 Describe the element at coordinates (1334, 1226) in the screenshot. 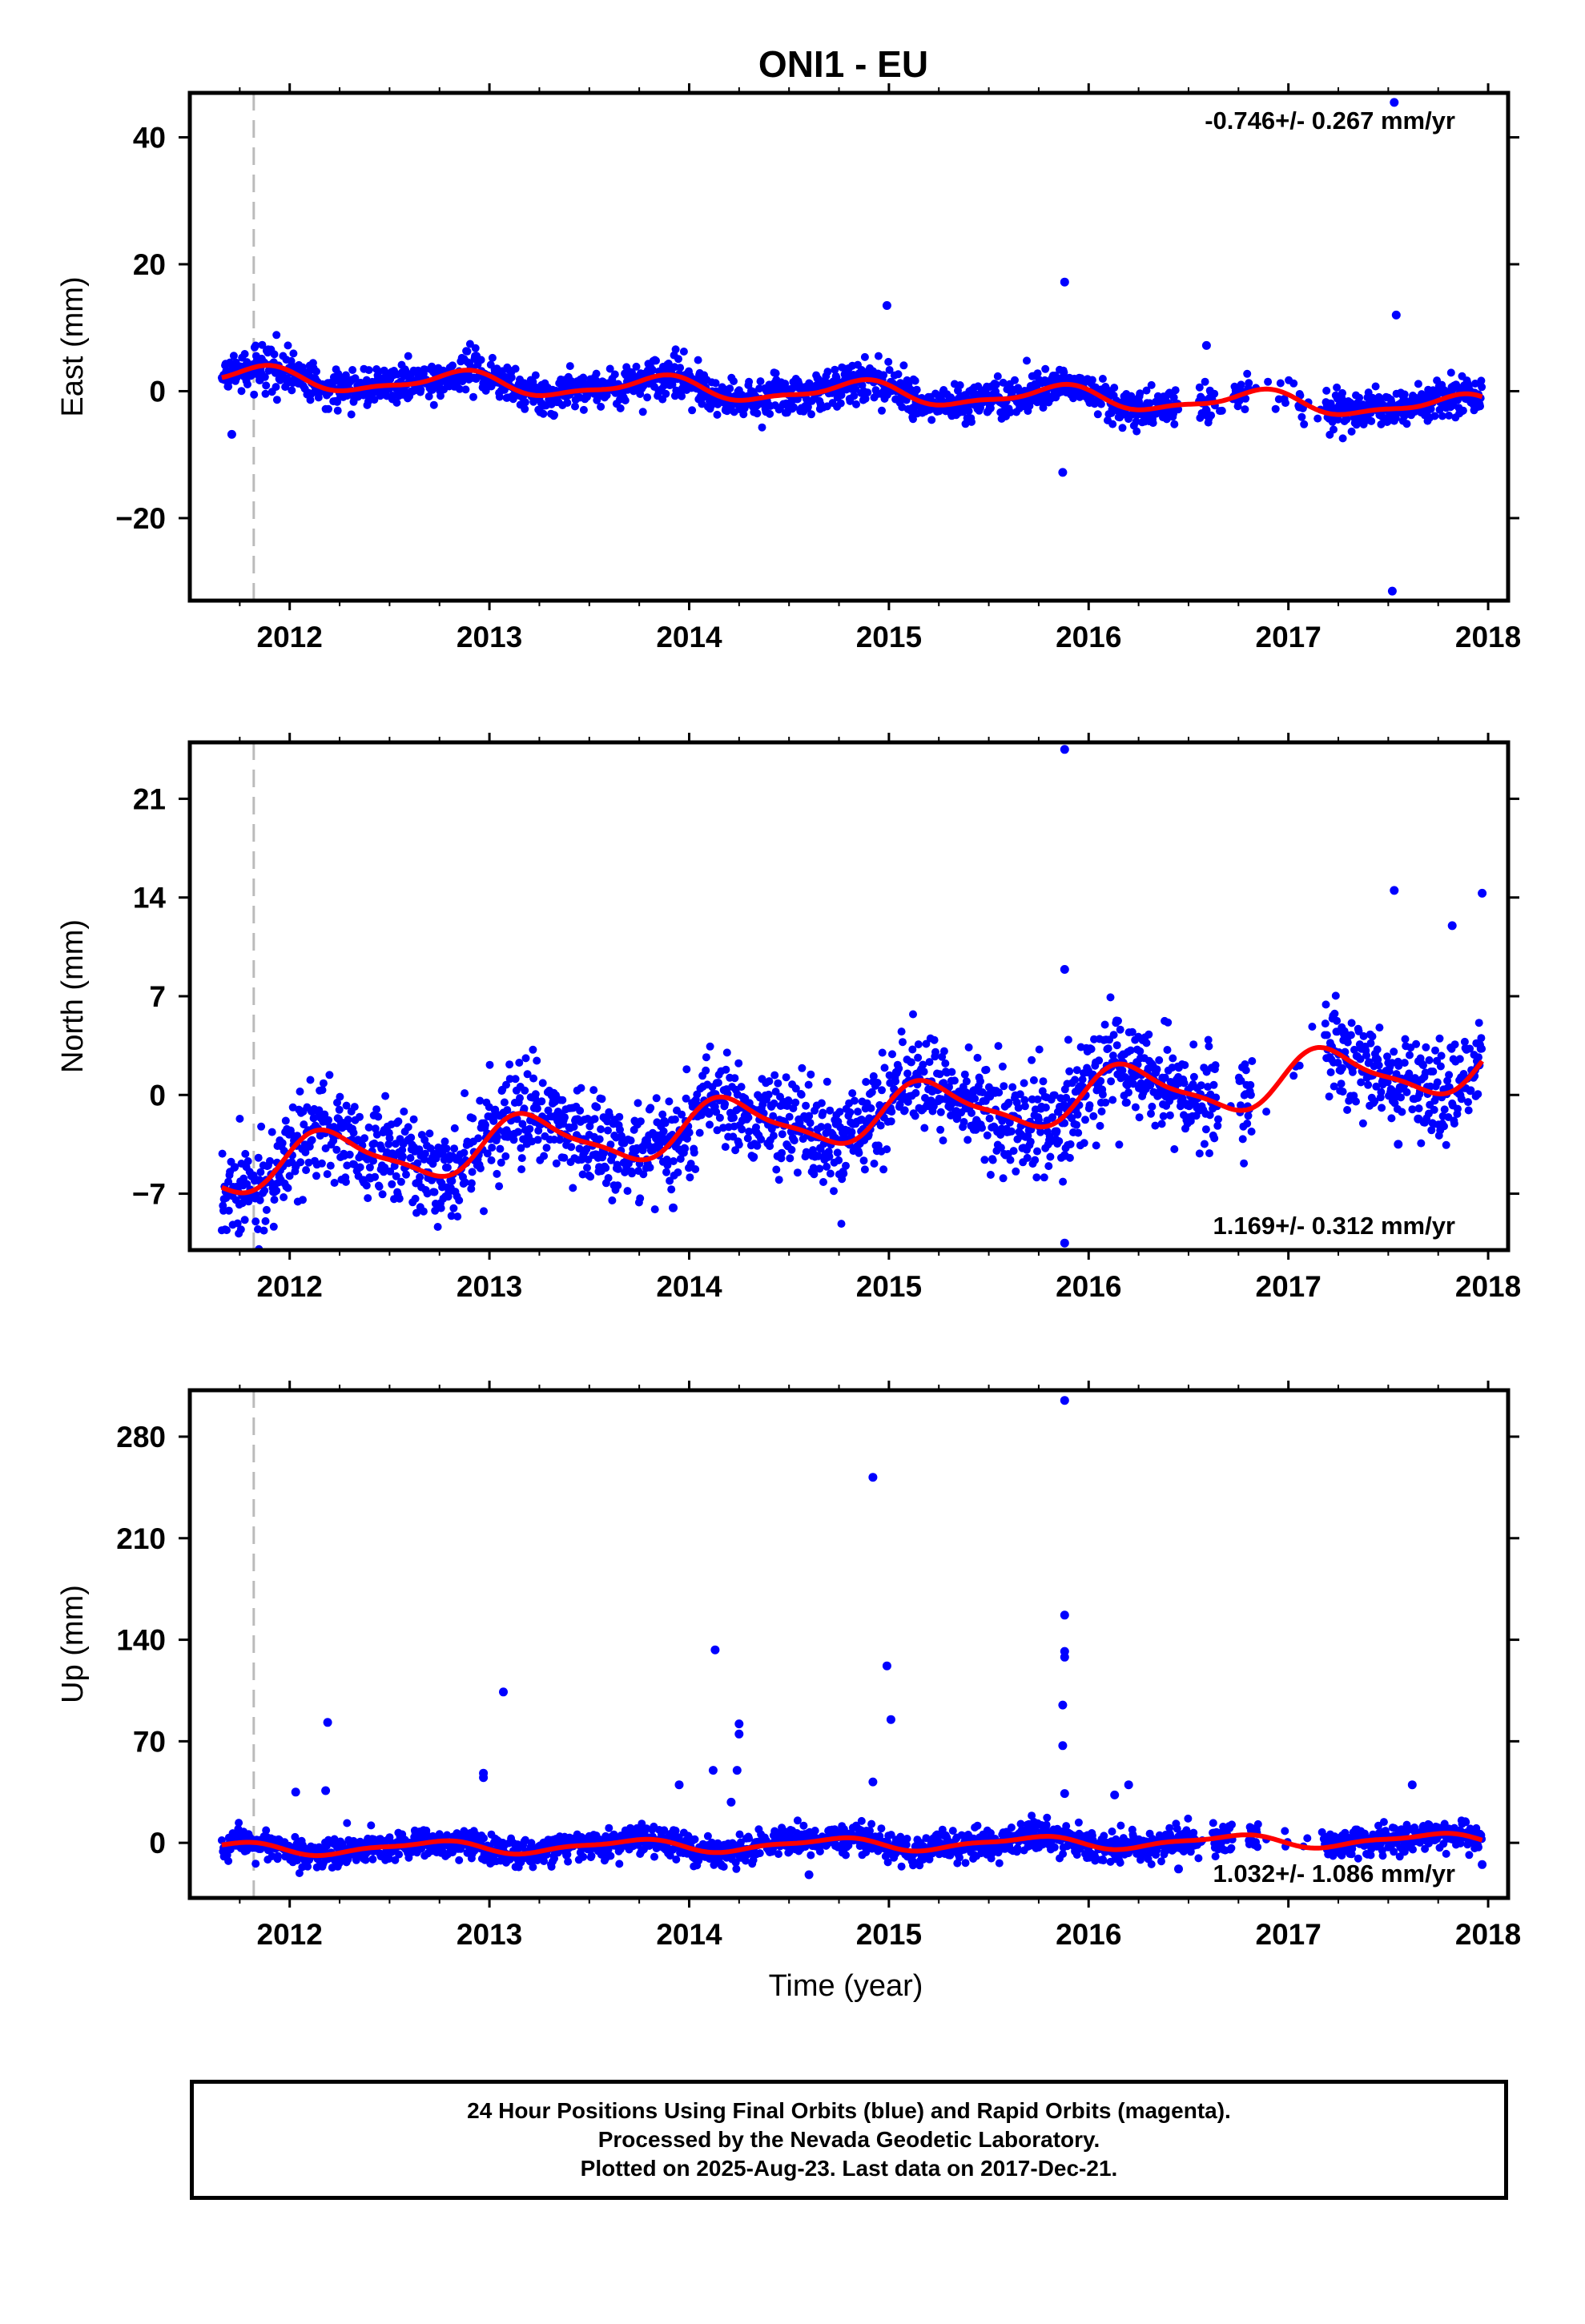

I see `rate-annotation: 1.169+/- 0.312 mm/yr` at that location.